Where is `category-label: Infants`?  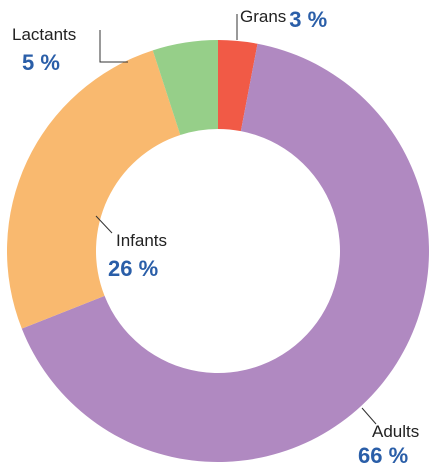
category-label: Infants is located at coordinates (141, 240).